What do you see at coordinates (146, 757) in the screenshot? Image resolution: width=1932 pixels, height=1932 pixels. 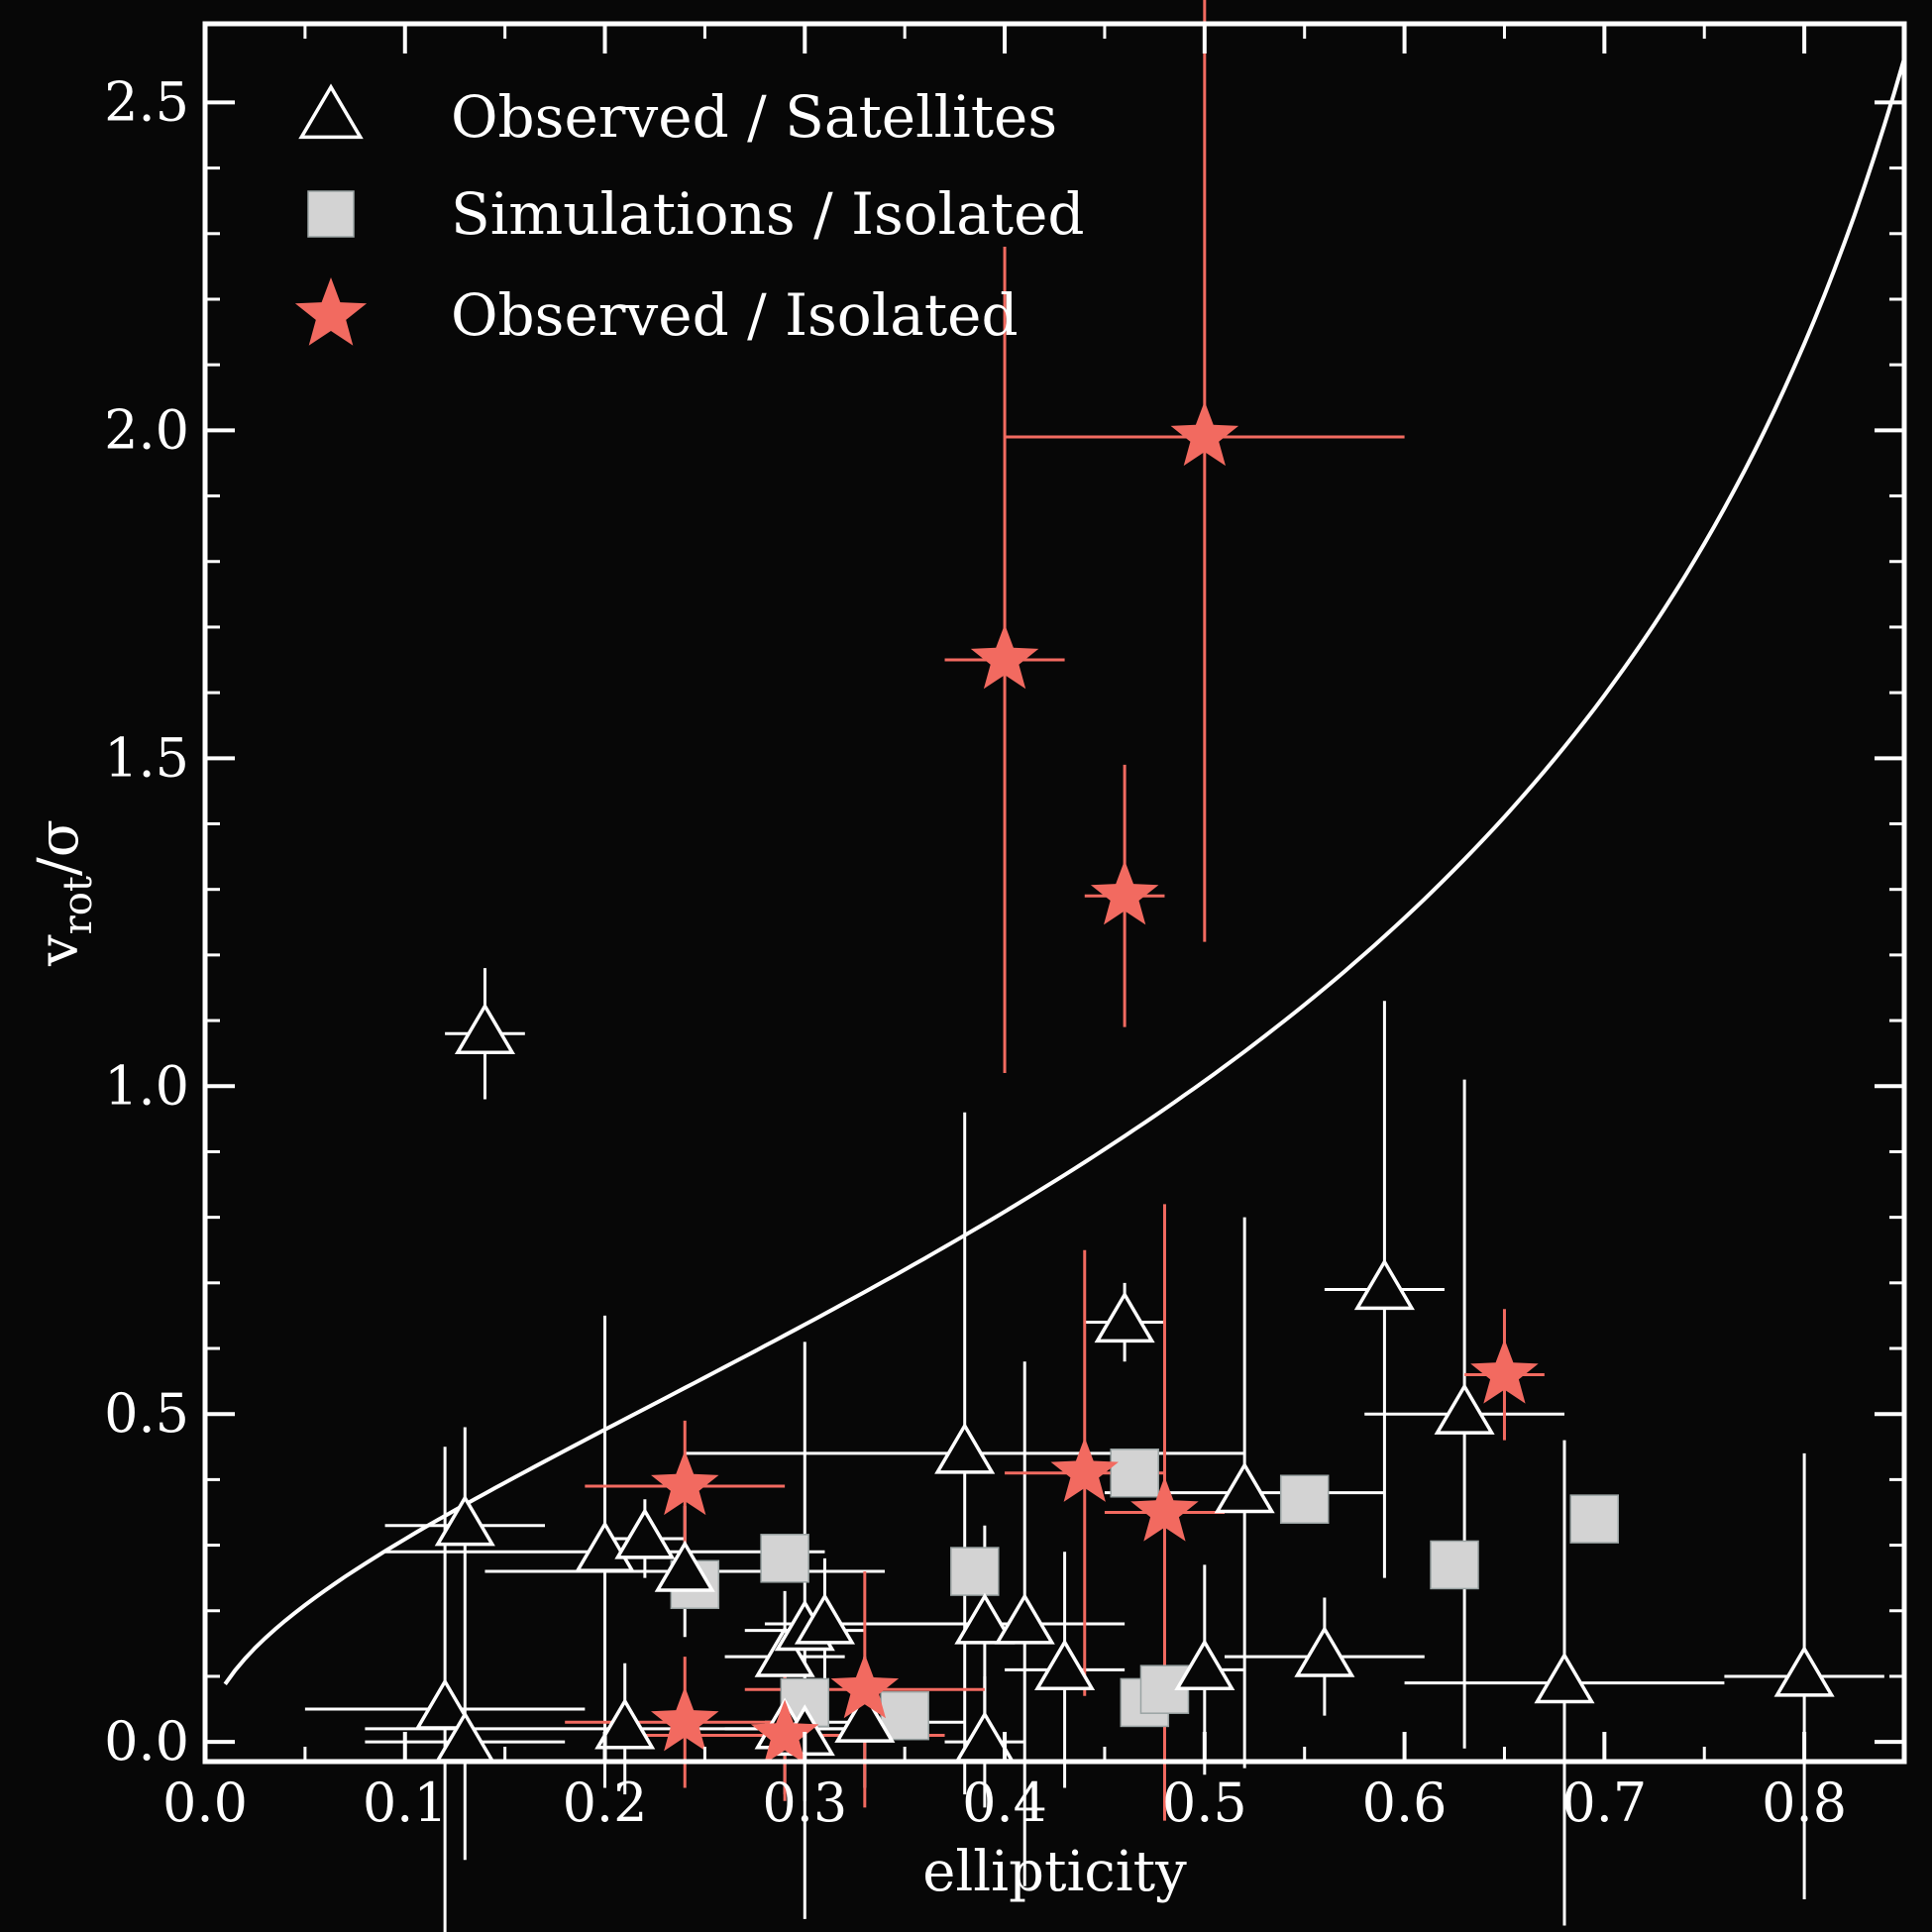 I see `y-tick-label: 1.5` at bounding box center [146, 757].